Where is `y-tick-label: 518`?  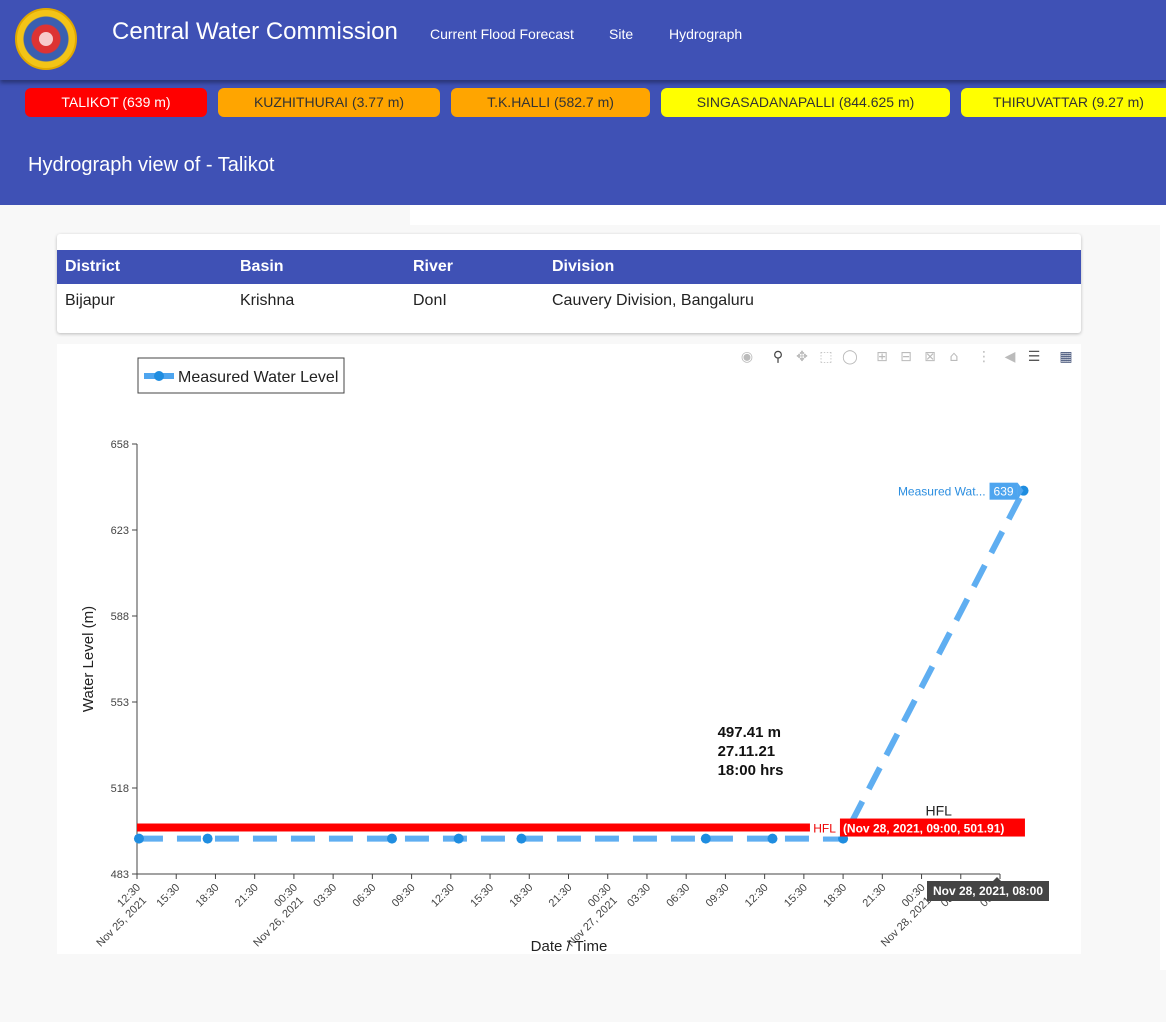 y-tick-label: 518 is located at coordinates (120, 789).